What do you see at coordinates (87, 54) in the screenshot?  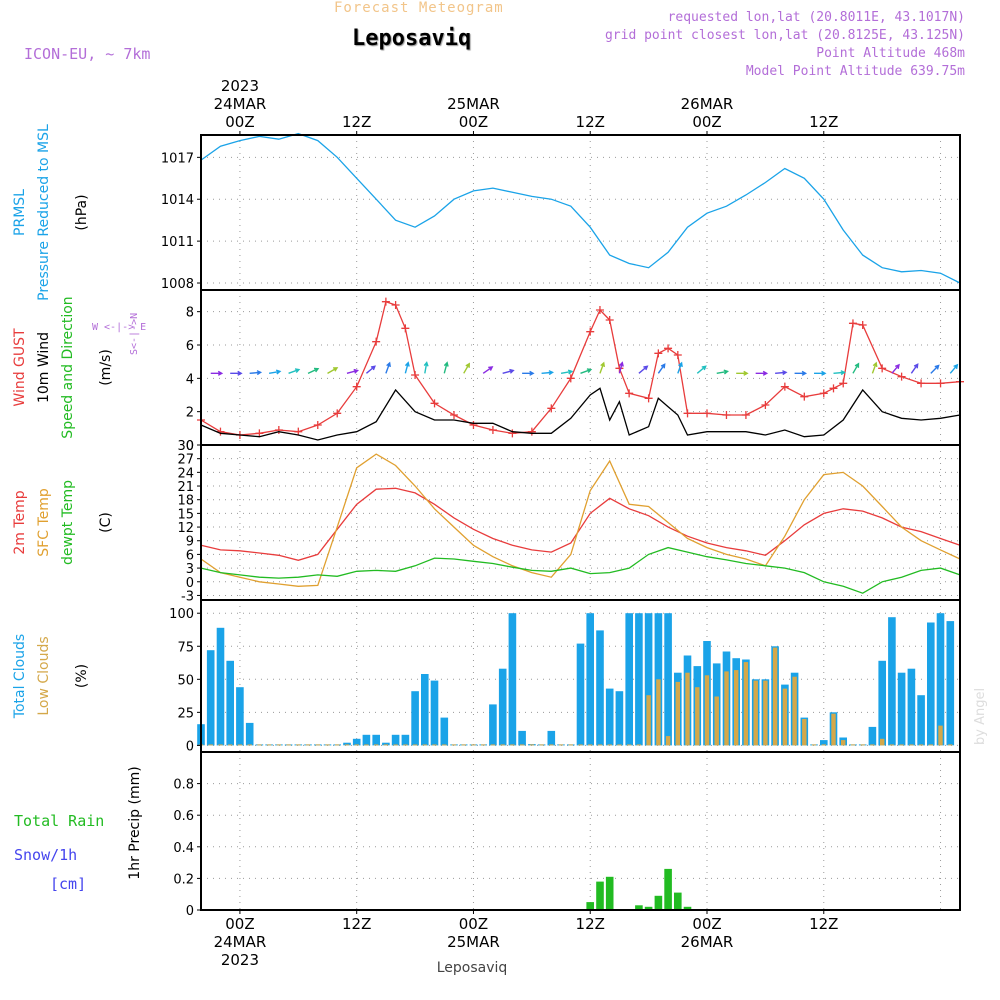 I see `model-label: ICON-EU, ~ 7km` at bounding box center [87, 54].